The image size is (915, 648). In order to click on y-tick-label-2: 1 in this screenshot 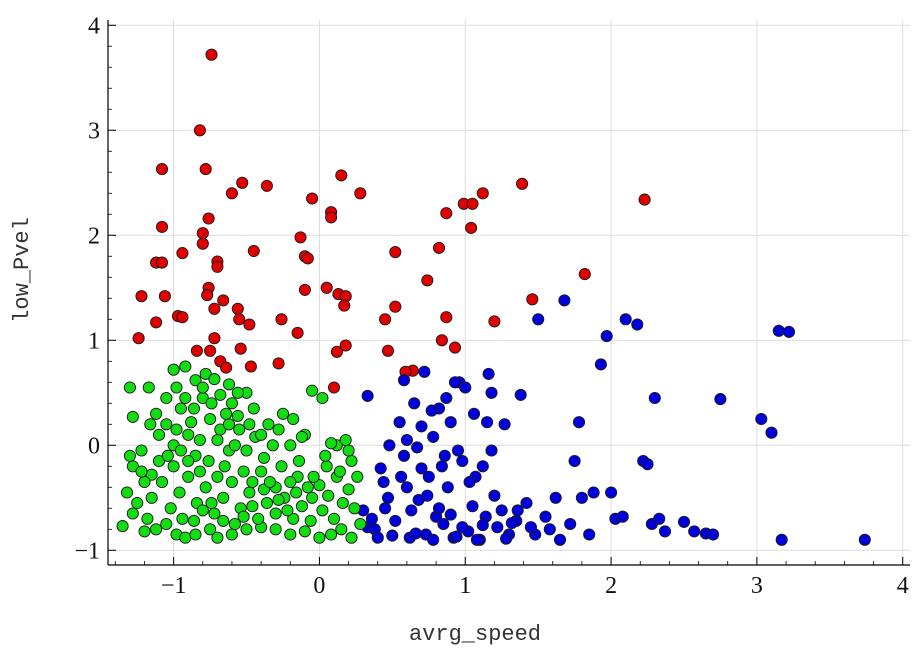, I will do `click(94, 341)`.